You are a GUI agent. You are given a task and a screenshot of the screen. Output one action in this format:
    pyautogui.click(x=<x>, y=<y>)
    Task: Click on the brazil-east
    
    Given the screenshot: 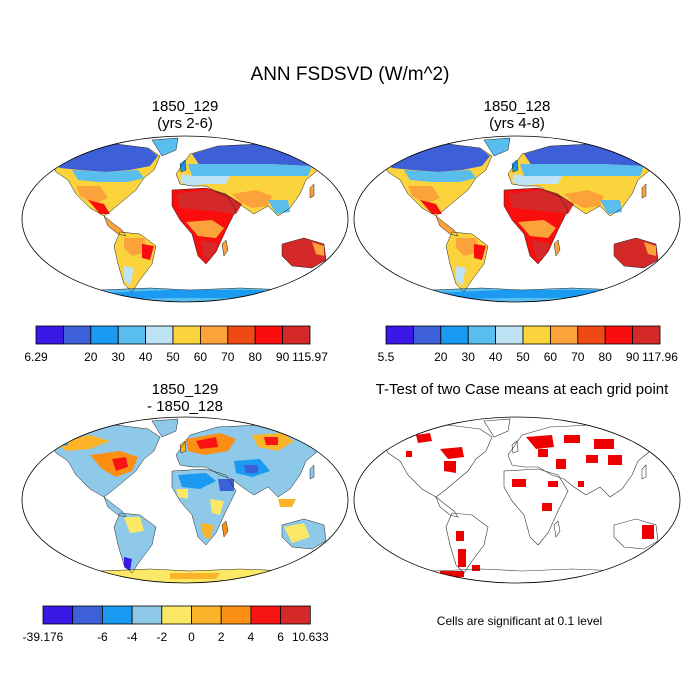 What is the action you would take?
    pyautogui.click(x=148, y=252)
    